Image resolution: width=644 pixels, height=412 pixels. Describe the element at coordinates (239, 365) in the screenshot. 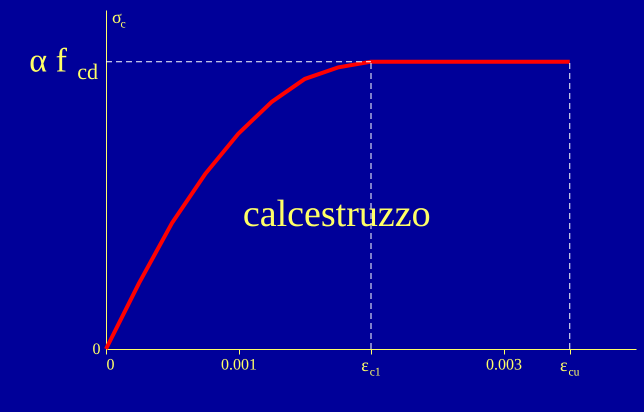

I see `x-tick-label: 0.001` at that location.